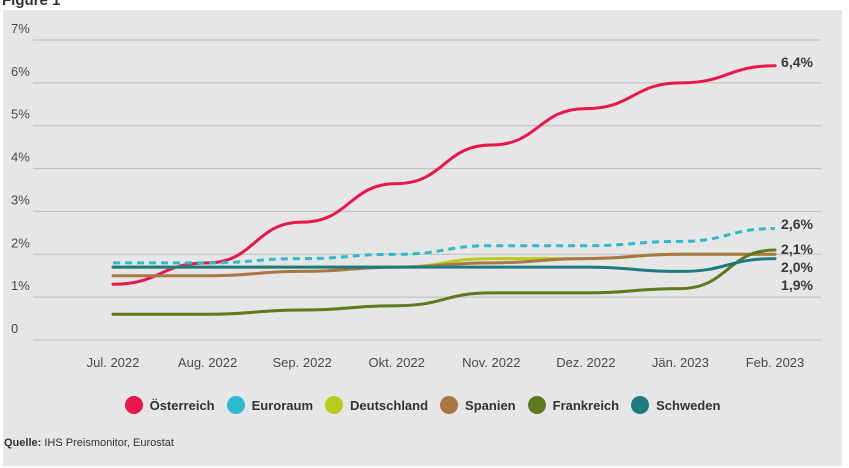 The image size is (849, 468). I want to click on x-tick-label: Jän. 2023, so click(680, 362).